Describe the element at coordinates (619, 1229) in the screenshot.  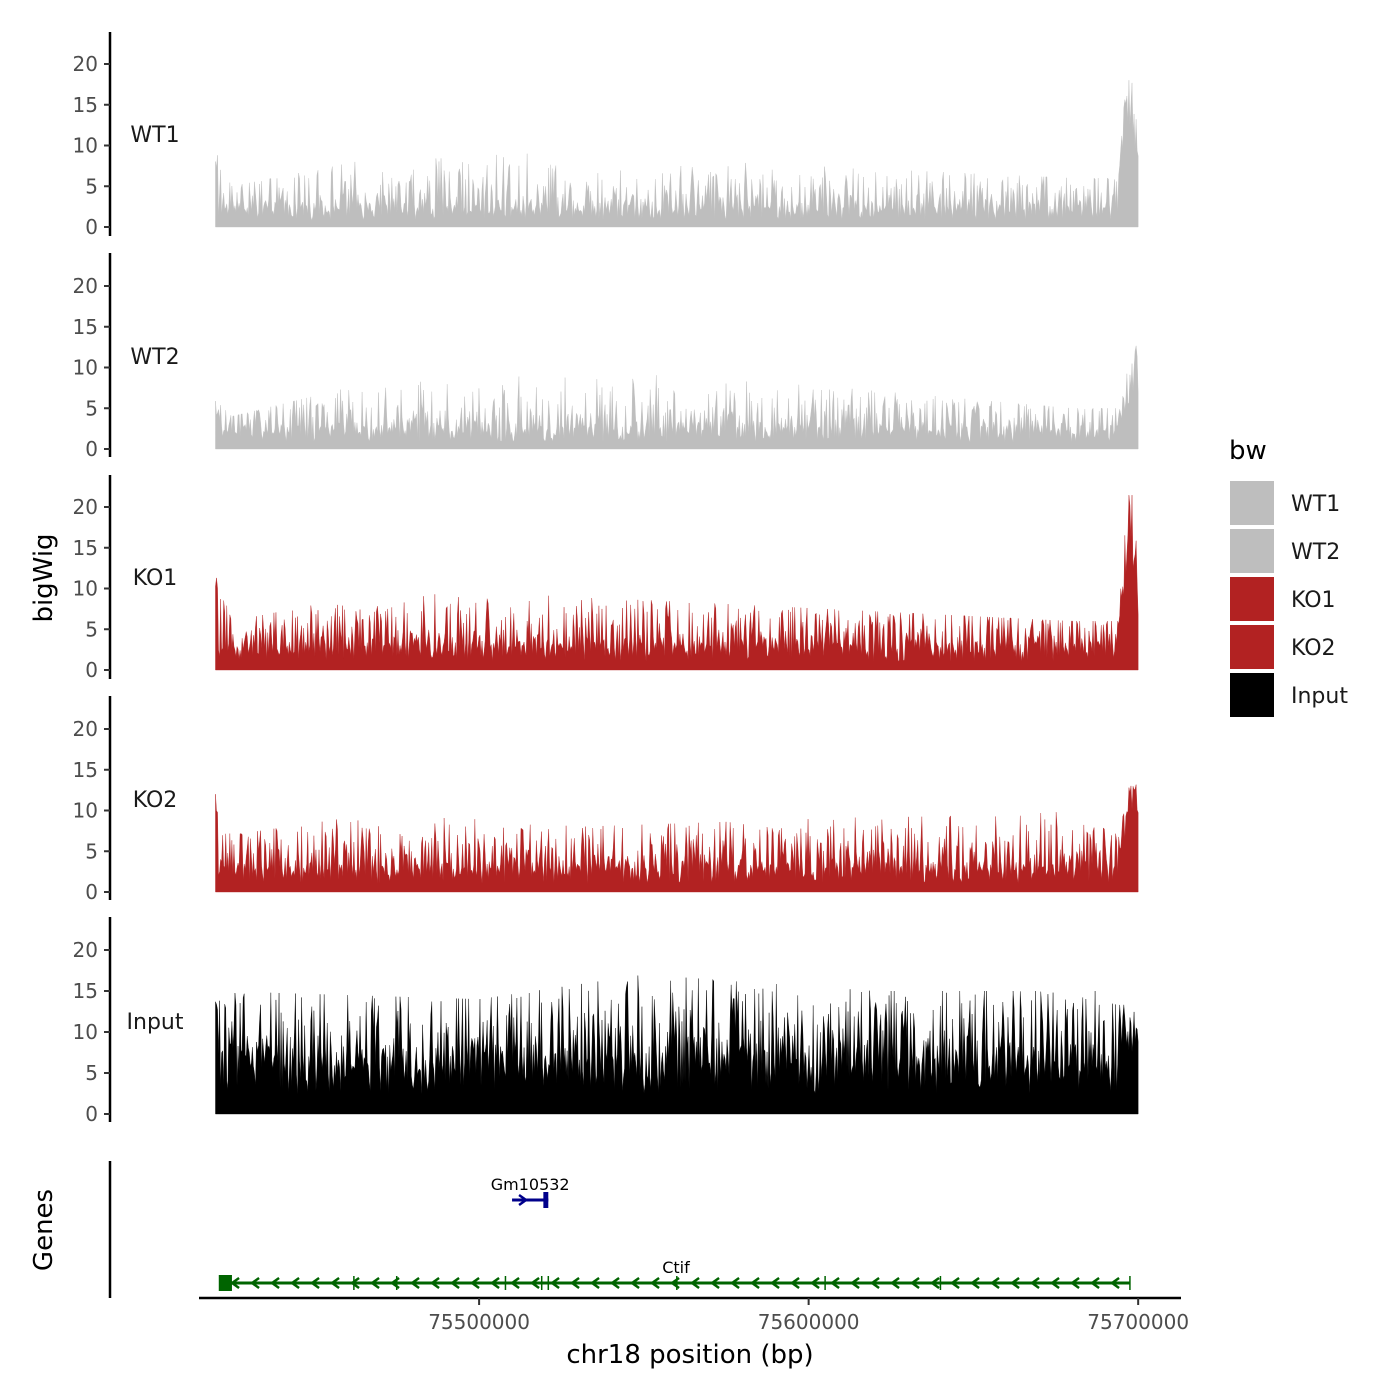
I see `gene-track: Gm10532 Ctif` at that location.